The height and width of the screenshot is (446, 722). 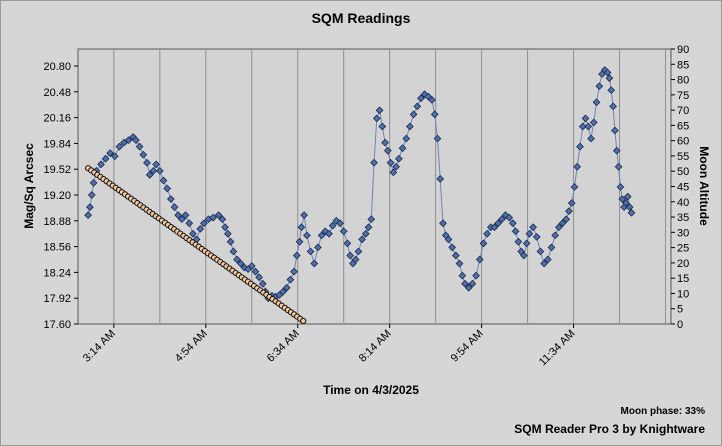 What do you see at coordinates (467, 346) in the screenshot?
I see `x-tick-label: 9:54 AM` at bounding box center [467, 346].